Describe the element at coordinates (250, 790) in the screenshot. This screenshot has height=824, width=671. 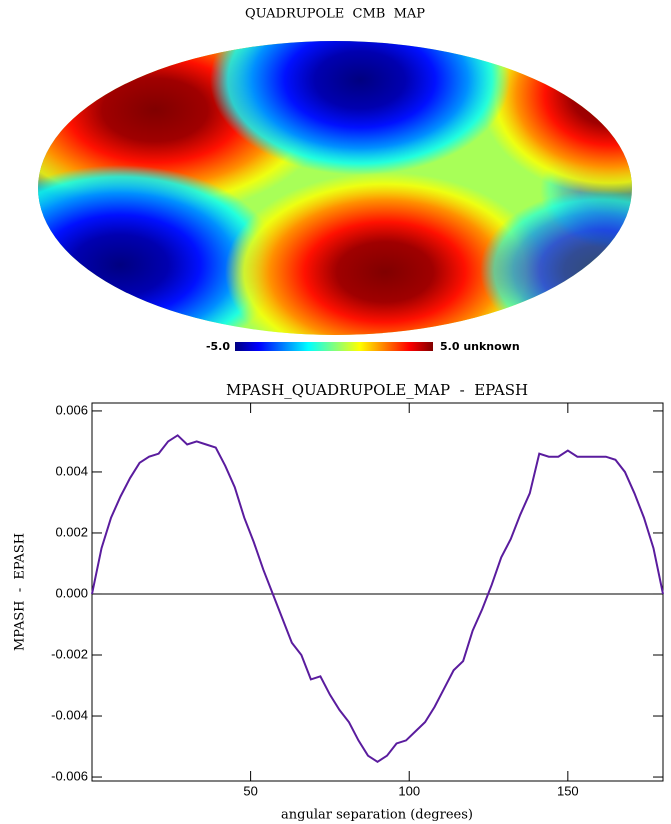
I see `x-tick-label: 50` at that location.